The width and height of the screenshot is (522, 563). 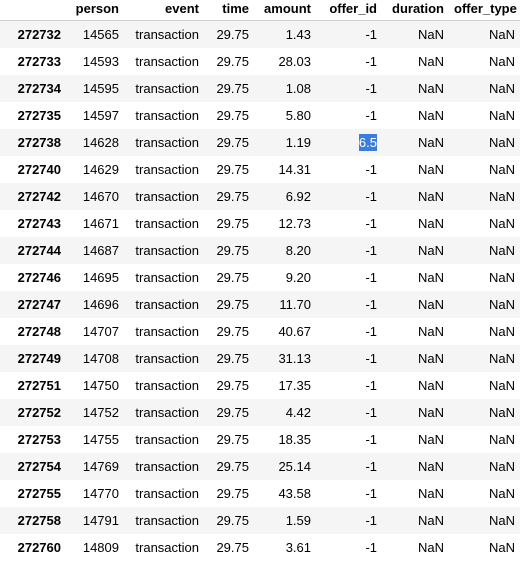 I want to click on row-index: 272742, so click(x=39, y=196).